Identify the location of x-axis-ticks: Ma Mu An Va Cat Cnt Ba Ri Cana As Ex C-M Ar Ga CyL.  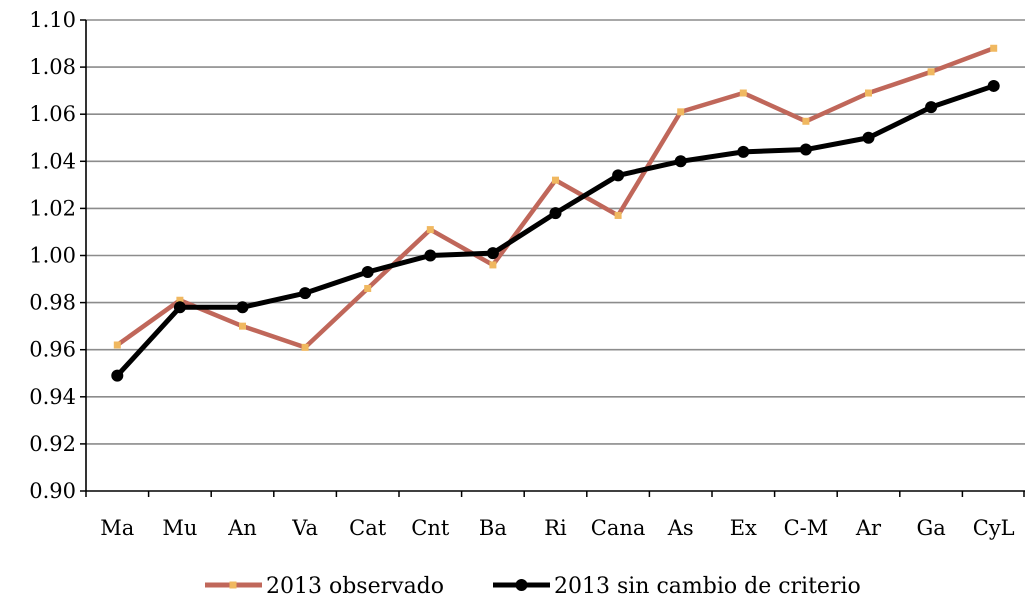
(555, 515).